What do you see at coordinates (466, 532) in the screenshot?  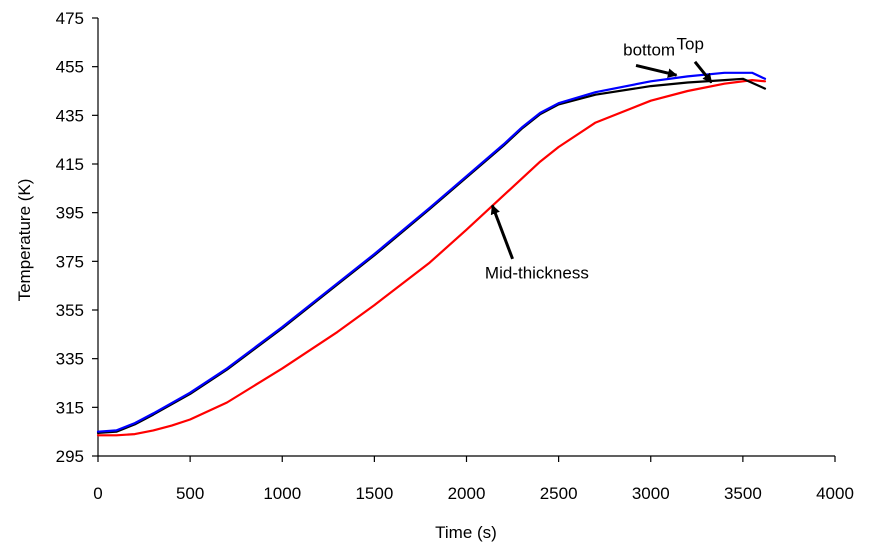 I see `x-axis-title: Time (s)` at bounding box center [466, 532].